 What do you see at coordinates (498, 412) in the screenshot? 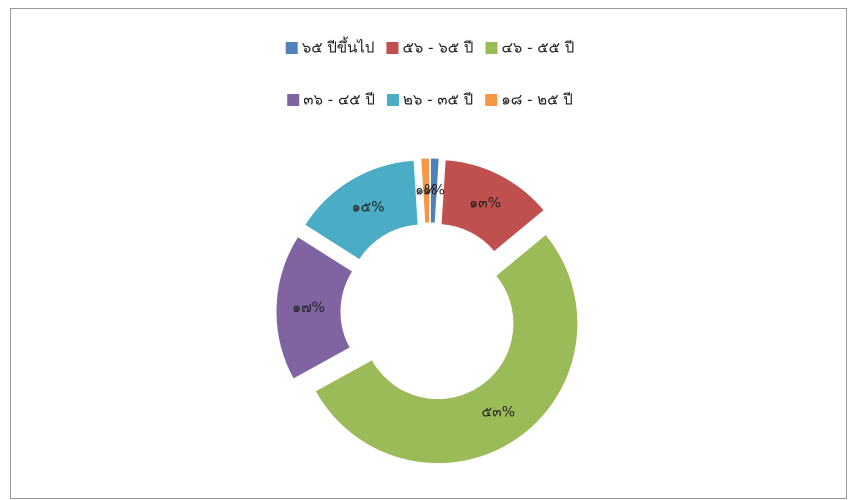
I see `slice-label: ๕๓%` at bounding box center [498, 412].